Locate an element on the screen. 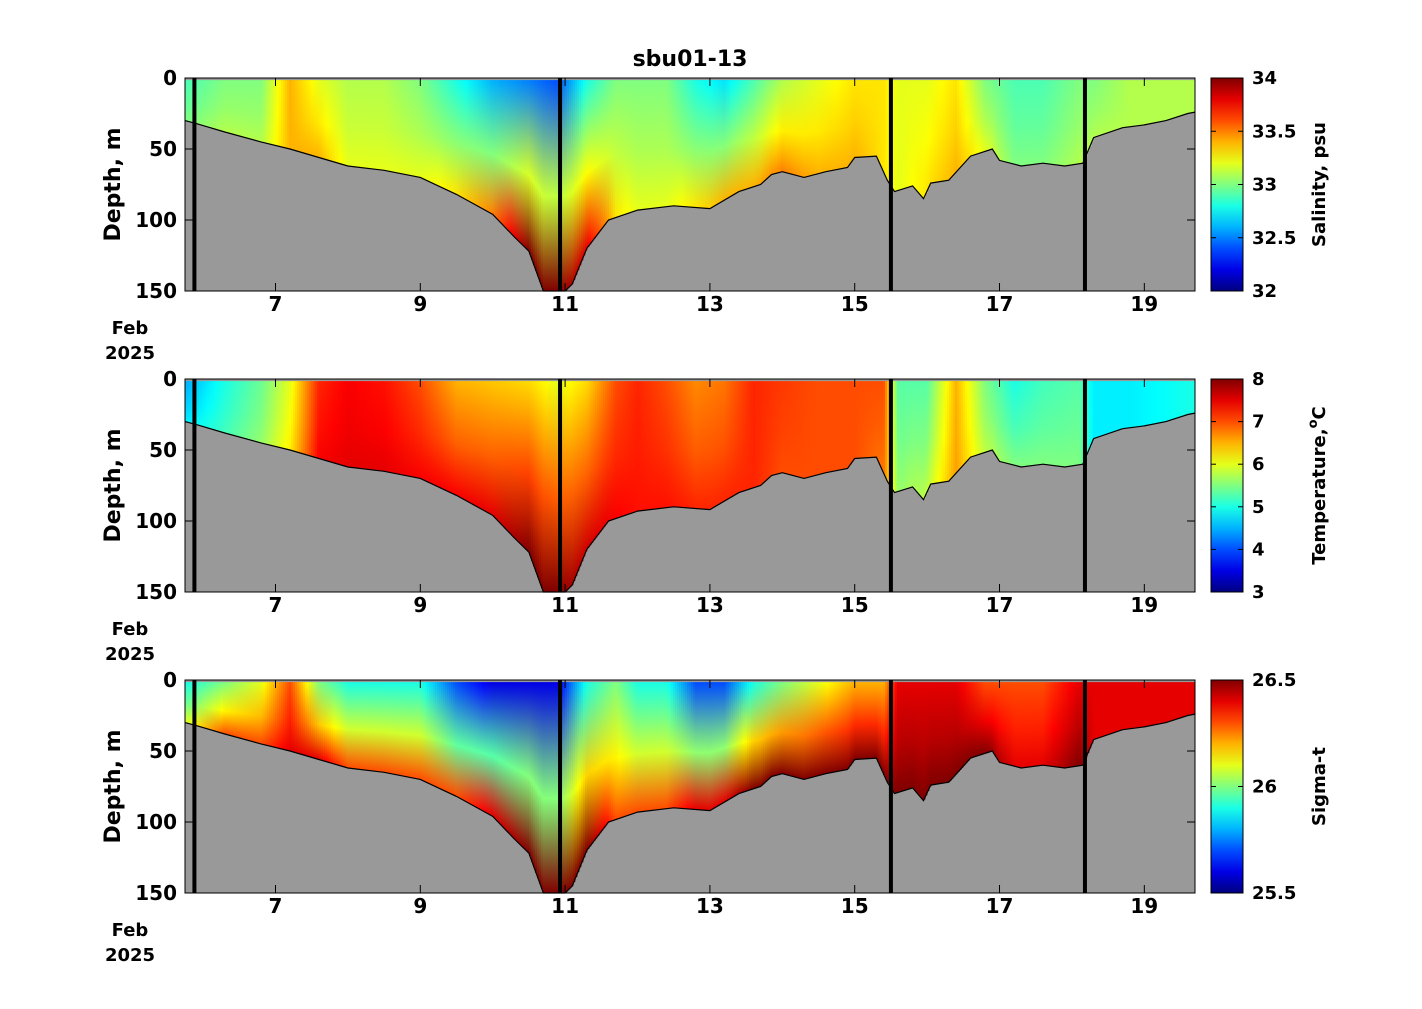 The width and height of the screenshot is (1422, 1009). x-tick-label: 13 is located at coordinates (710, 304).